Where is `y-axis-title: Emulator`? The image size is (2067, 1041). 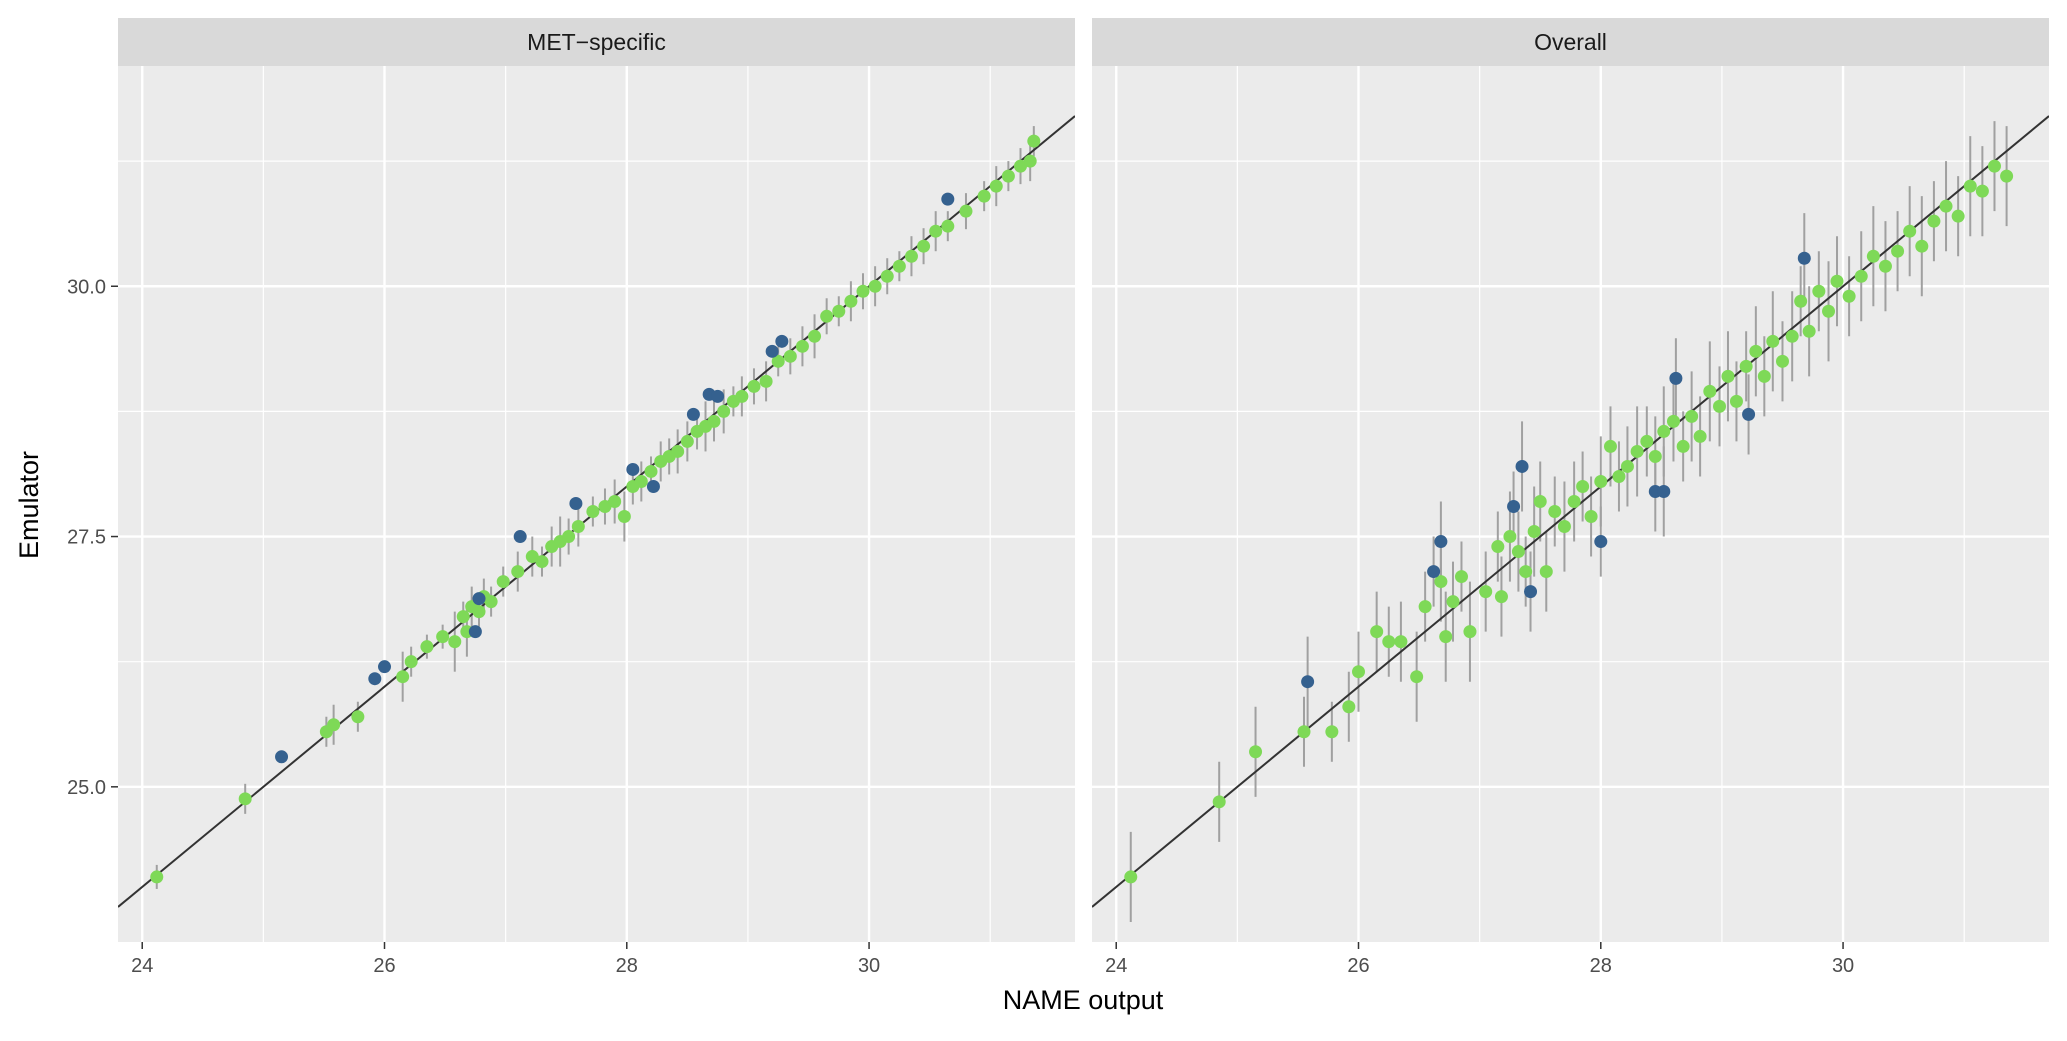 y-axis-title: Emulator is located at coordinates (29, 505).